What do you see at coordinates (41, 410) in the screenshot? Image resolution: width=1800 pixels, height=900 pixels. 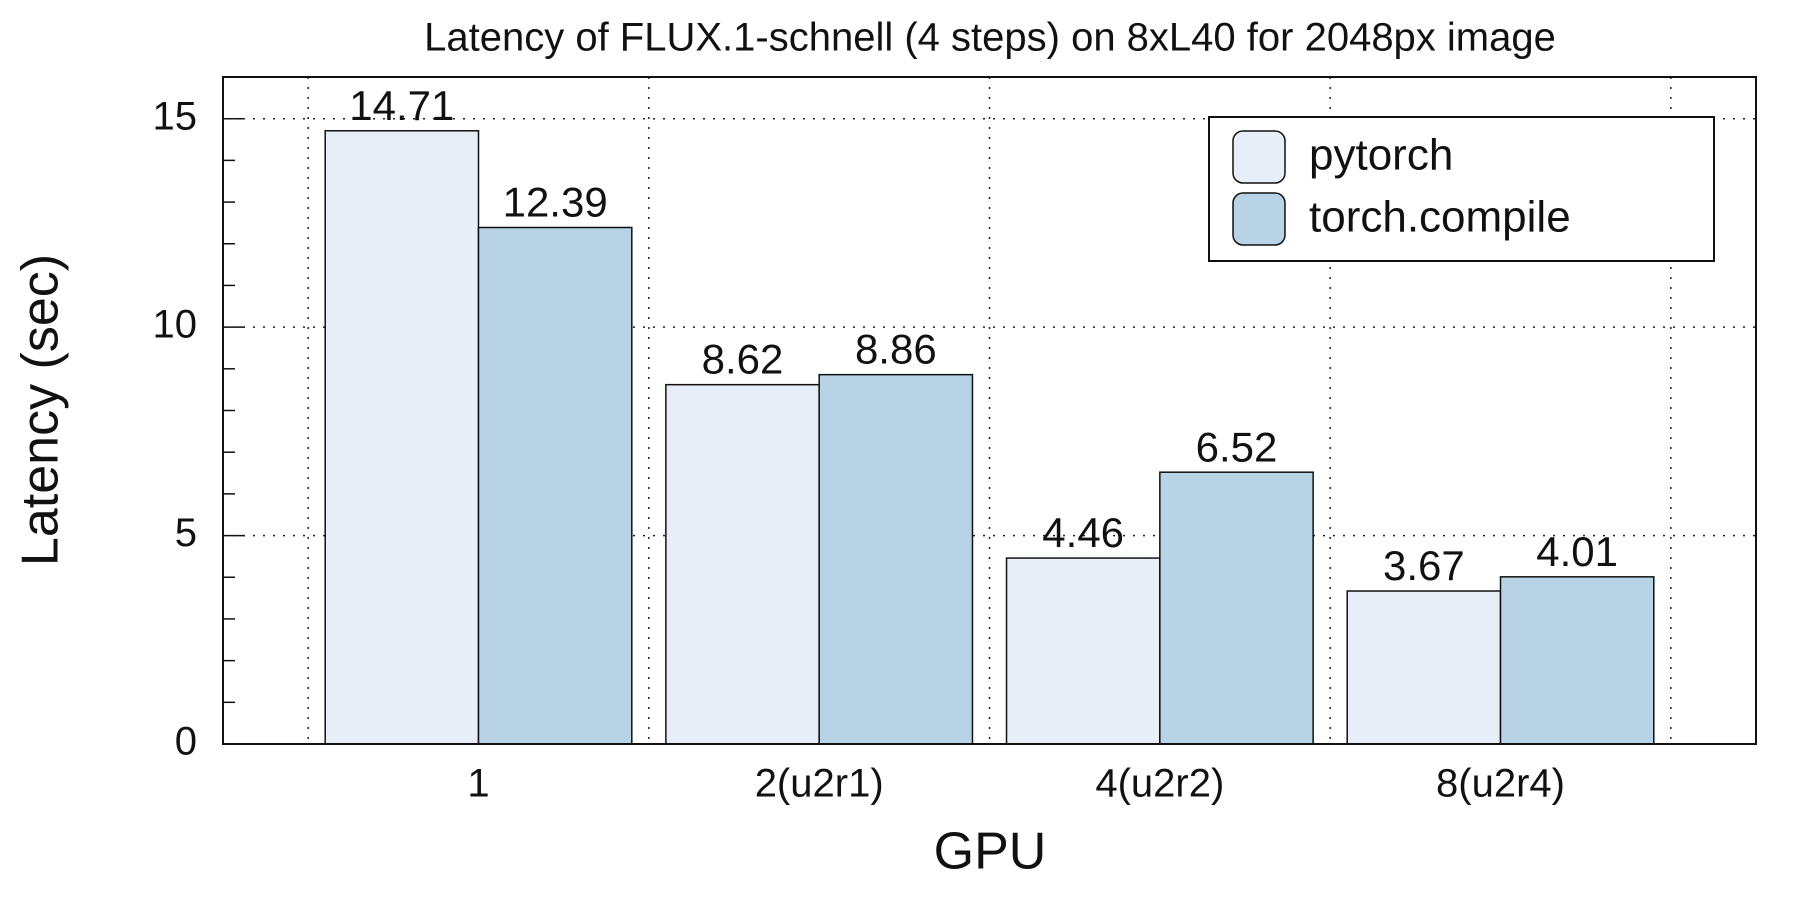 I see `y-axis-label: Latency (sec)` at bounding box center [41, 410].